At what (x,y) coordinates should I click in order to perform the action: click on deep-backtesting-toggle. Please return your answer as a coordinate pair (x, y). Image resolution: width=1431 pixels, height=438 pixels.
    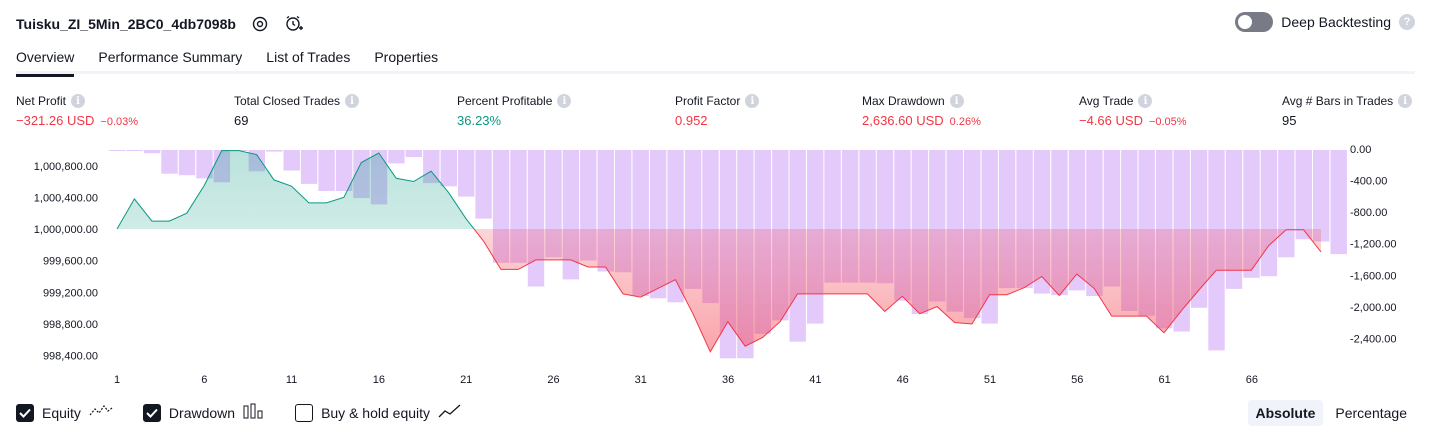
    Looking at the image, I should click on (1254, 22).